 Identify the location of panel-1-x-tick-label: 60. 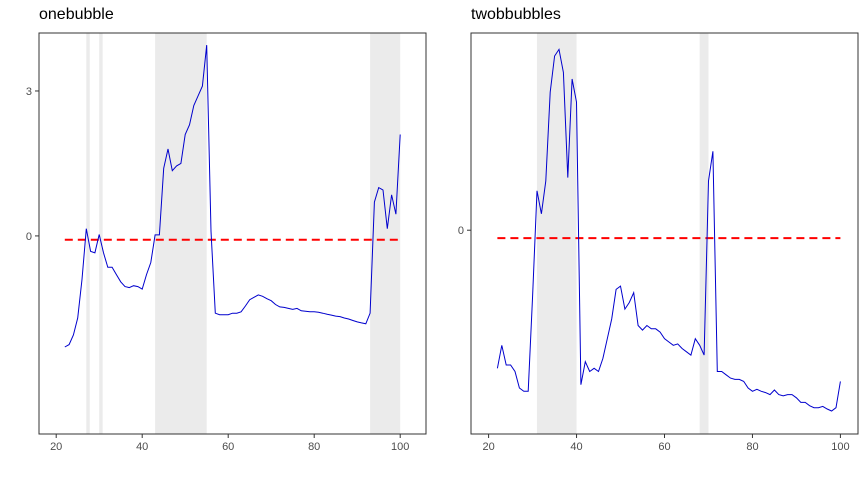
(228, 447).